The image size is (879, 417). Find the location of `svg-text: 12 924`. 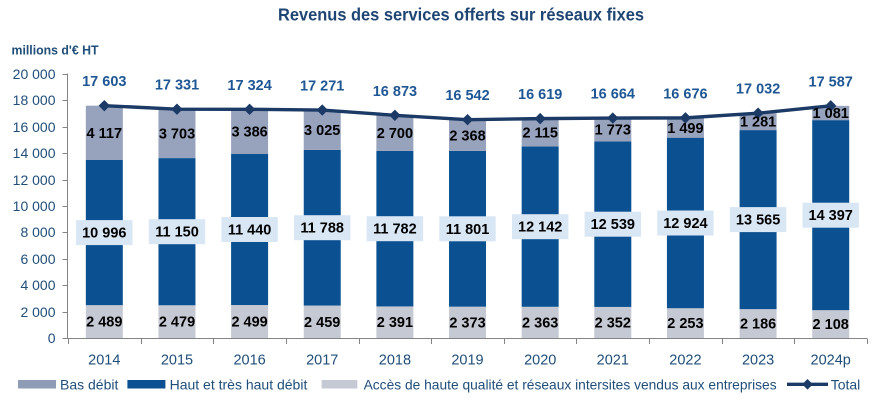

svg-text: 12 924 is located at coordinates (685, 224).